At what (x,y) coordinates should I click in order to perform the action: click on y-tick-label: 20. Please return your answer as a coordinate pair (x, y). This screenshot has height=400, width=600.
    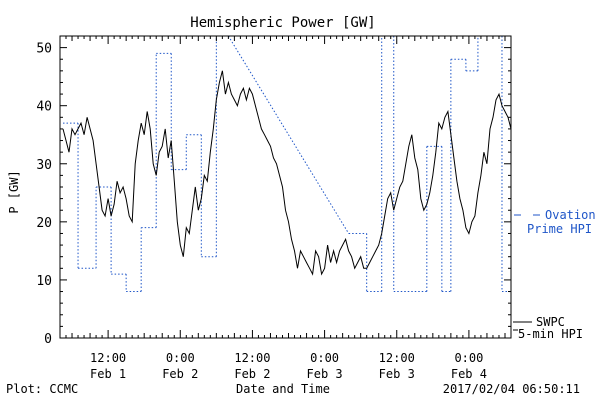
    Looking at the image, I should click on (44, 223).